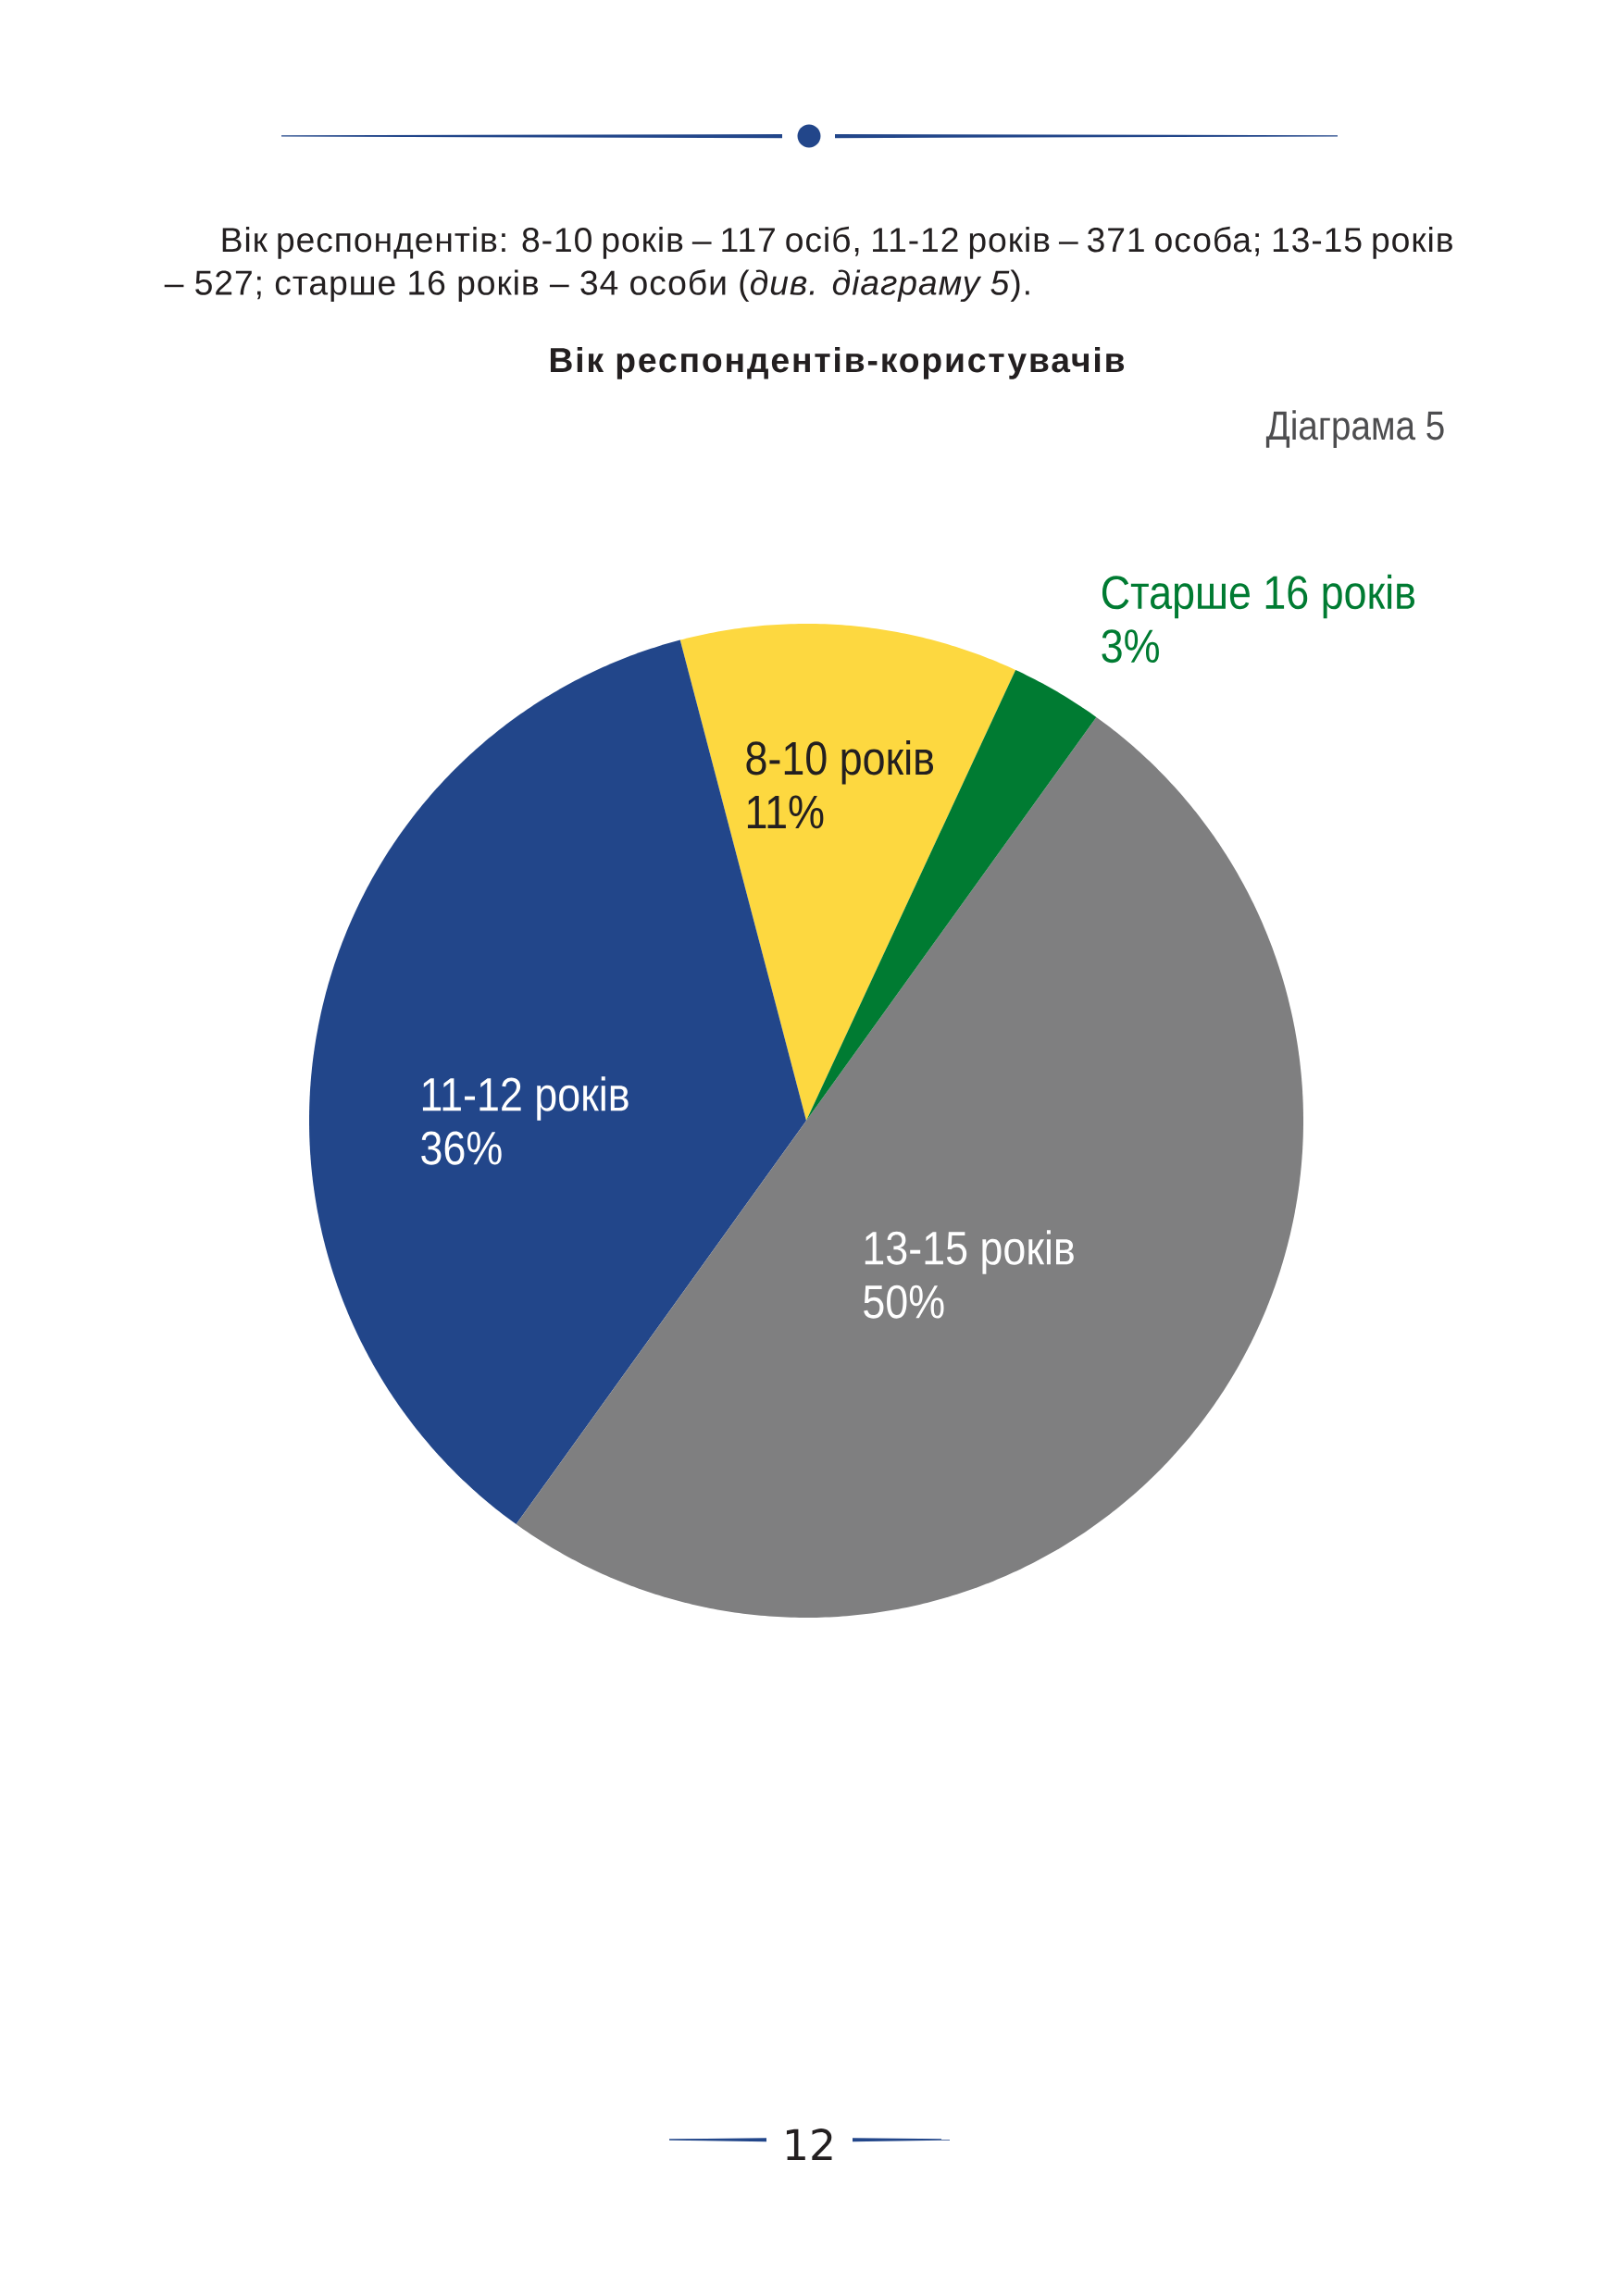 Image resolution: width=1619 pixels, height=2296 pixels. I want to click on chart-title: Вік респондентів-користувачів, so click(838, 363).